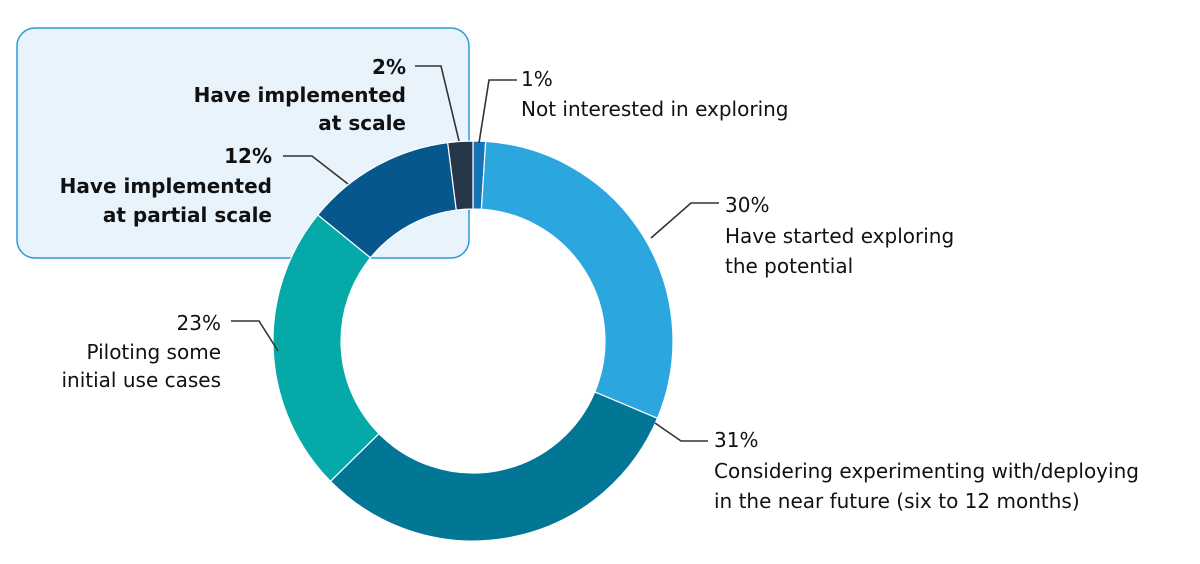 This screenshot has height=564, width=1200. I want to click on slice-2-label-line-1: Have started exploring, so click(839, 236).